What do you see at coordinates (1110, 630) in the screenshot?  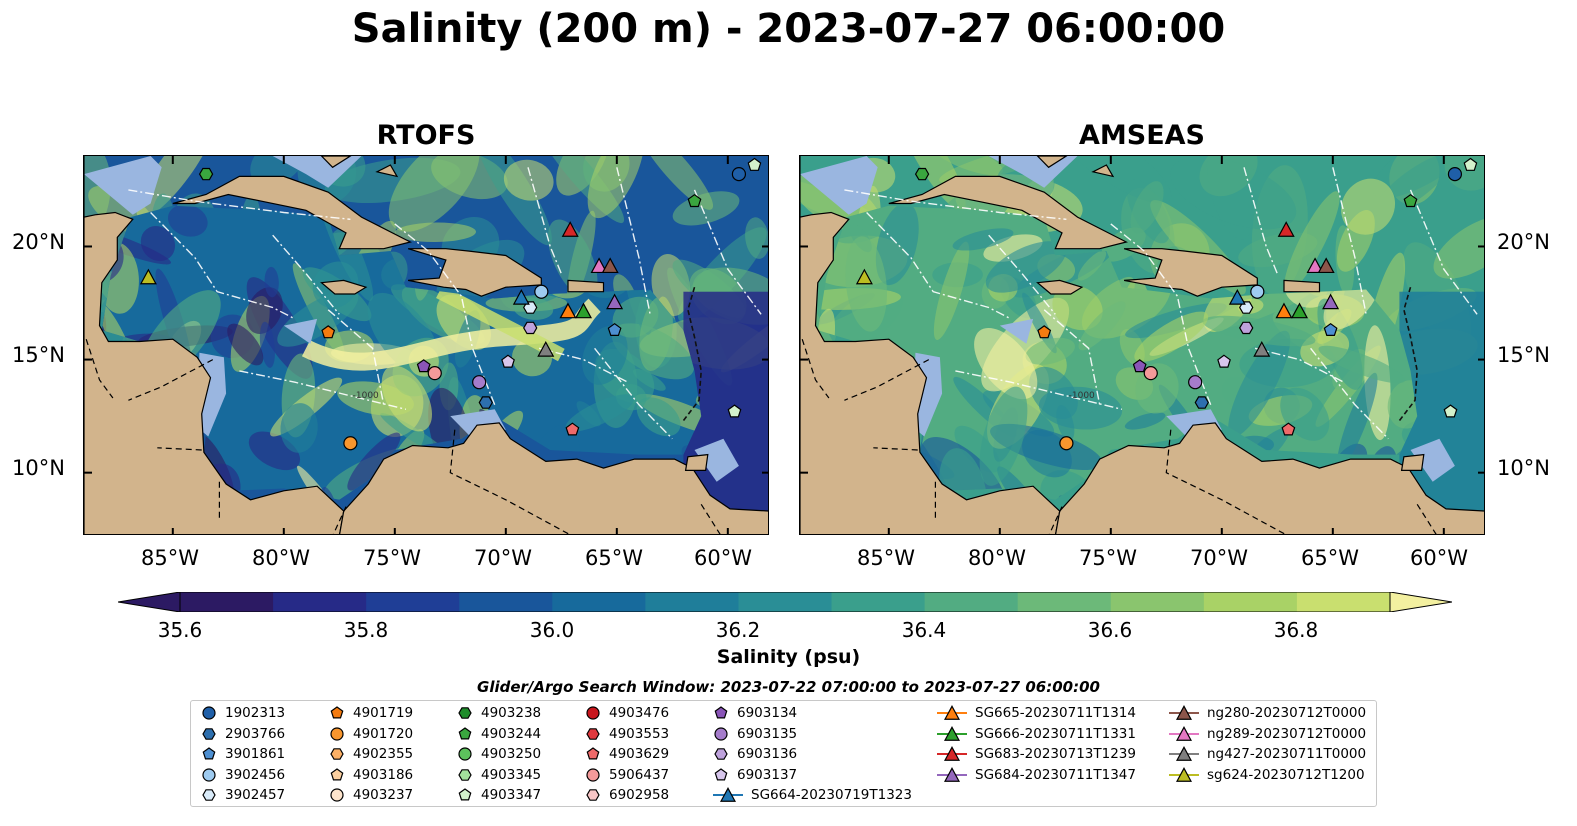 I see `colorbar-tick-label: 36.6` at bounding box center [1110, 630].